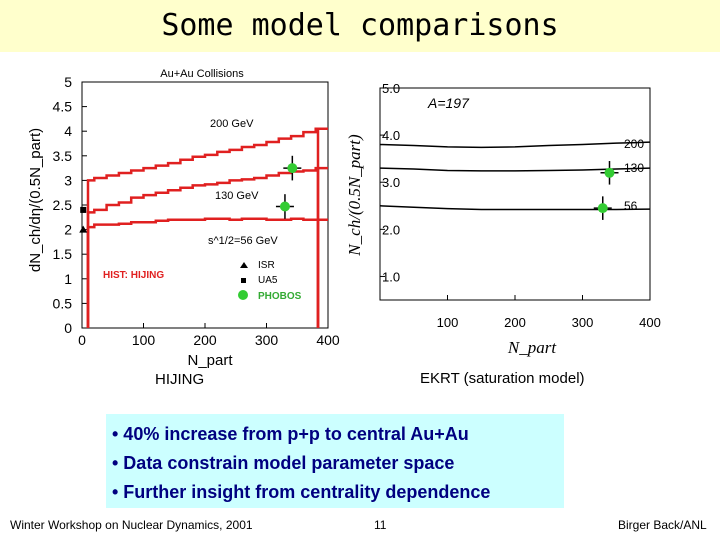  What do you see at coordinates (144, 340) in the screenshot?
I see `left-xtick-label: 100` at bounding box center [144, 340].